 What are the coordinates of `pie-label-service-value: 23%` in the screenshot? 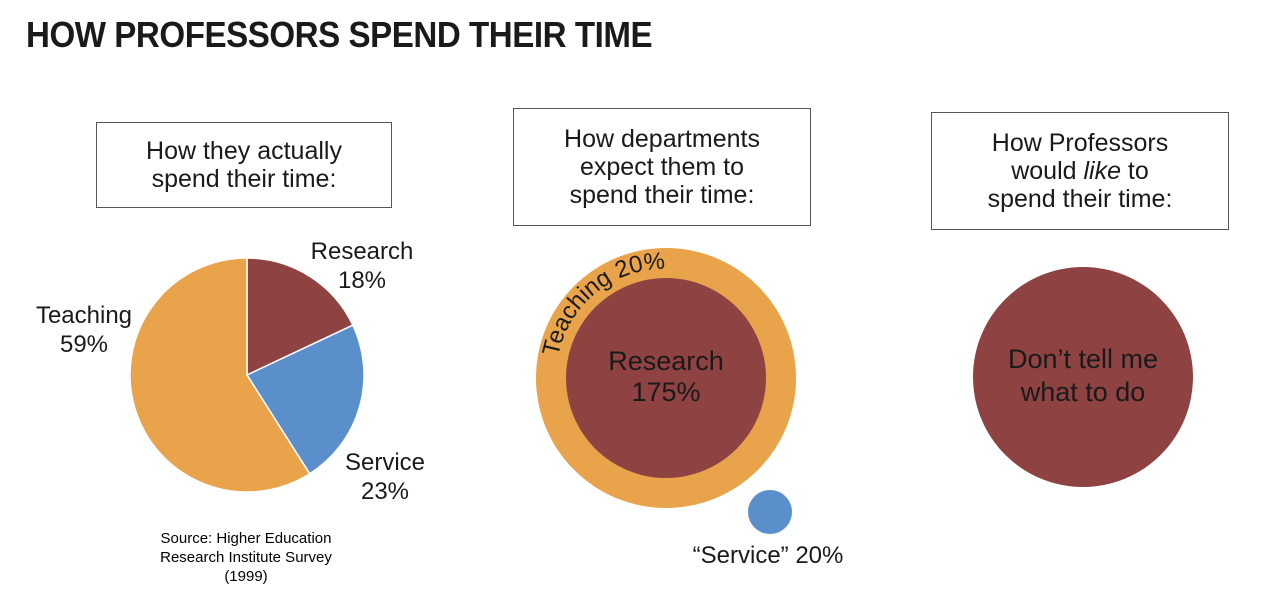 It's located at (385, 491).